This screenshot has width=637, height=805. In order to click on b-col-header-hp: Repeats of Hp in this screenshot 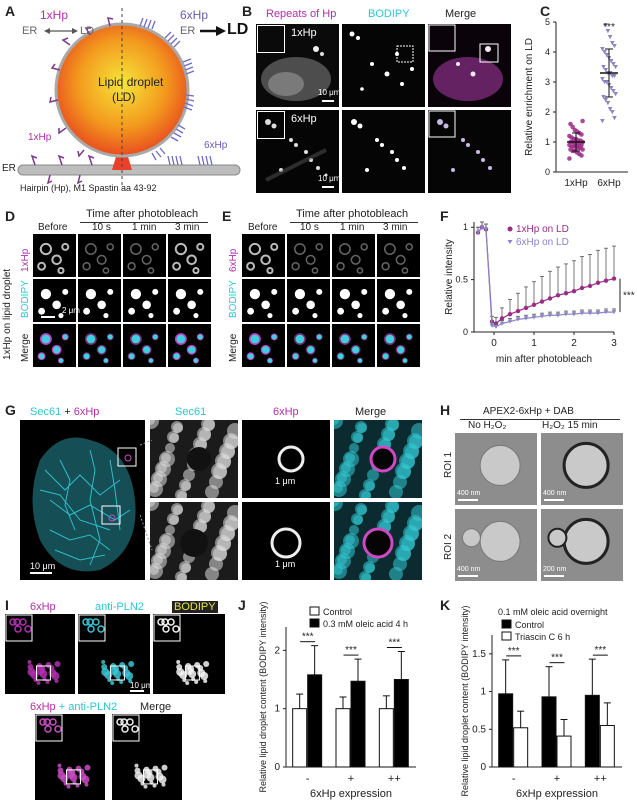, I will do `click(301, 14)`.